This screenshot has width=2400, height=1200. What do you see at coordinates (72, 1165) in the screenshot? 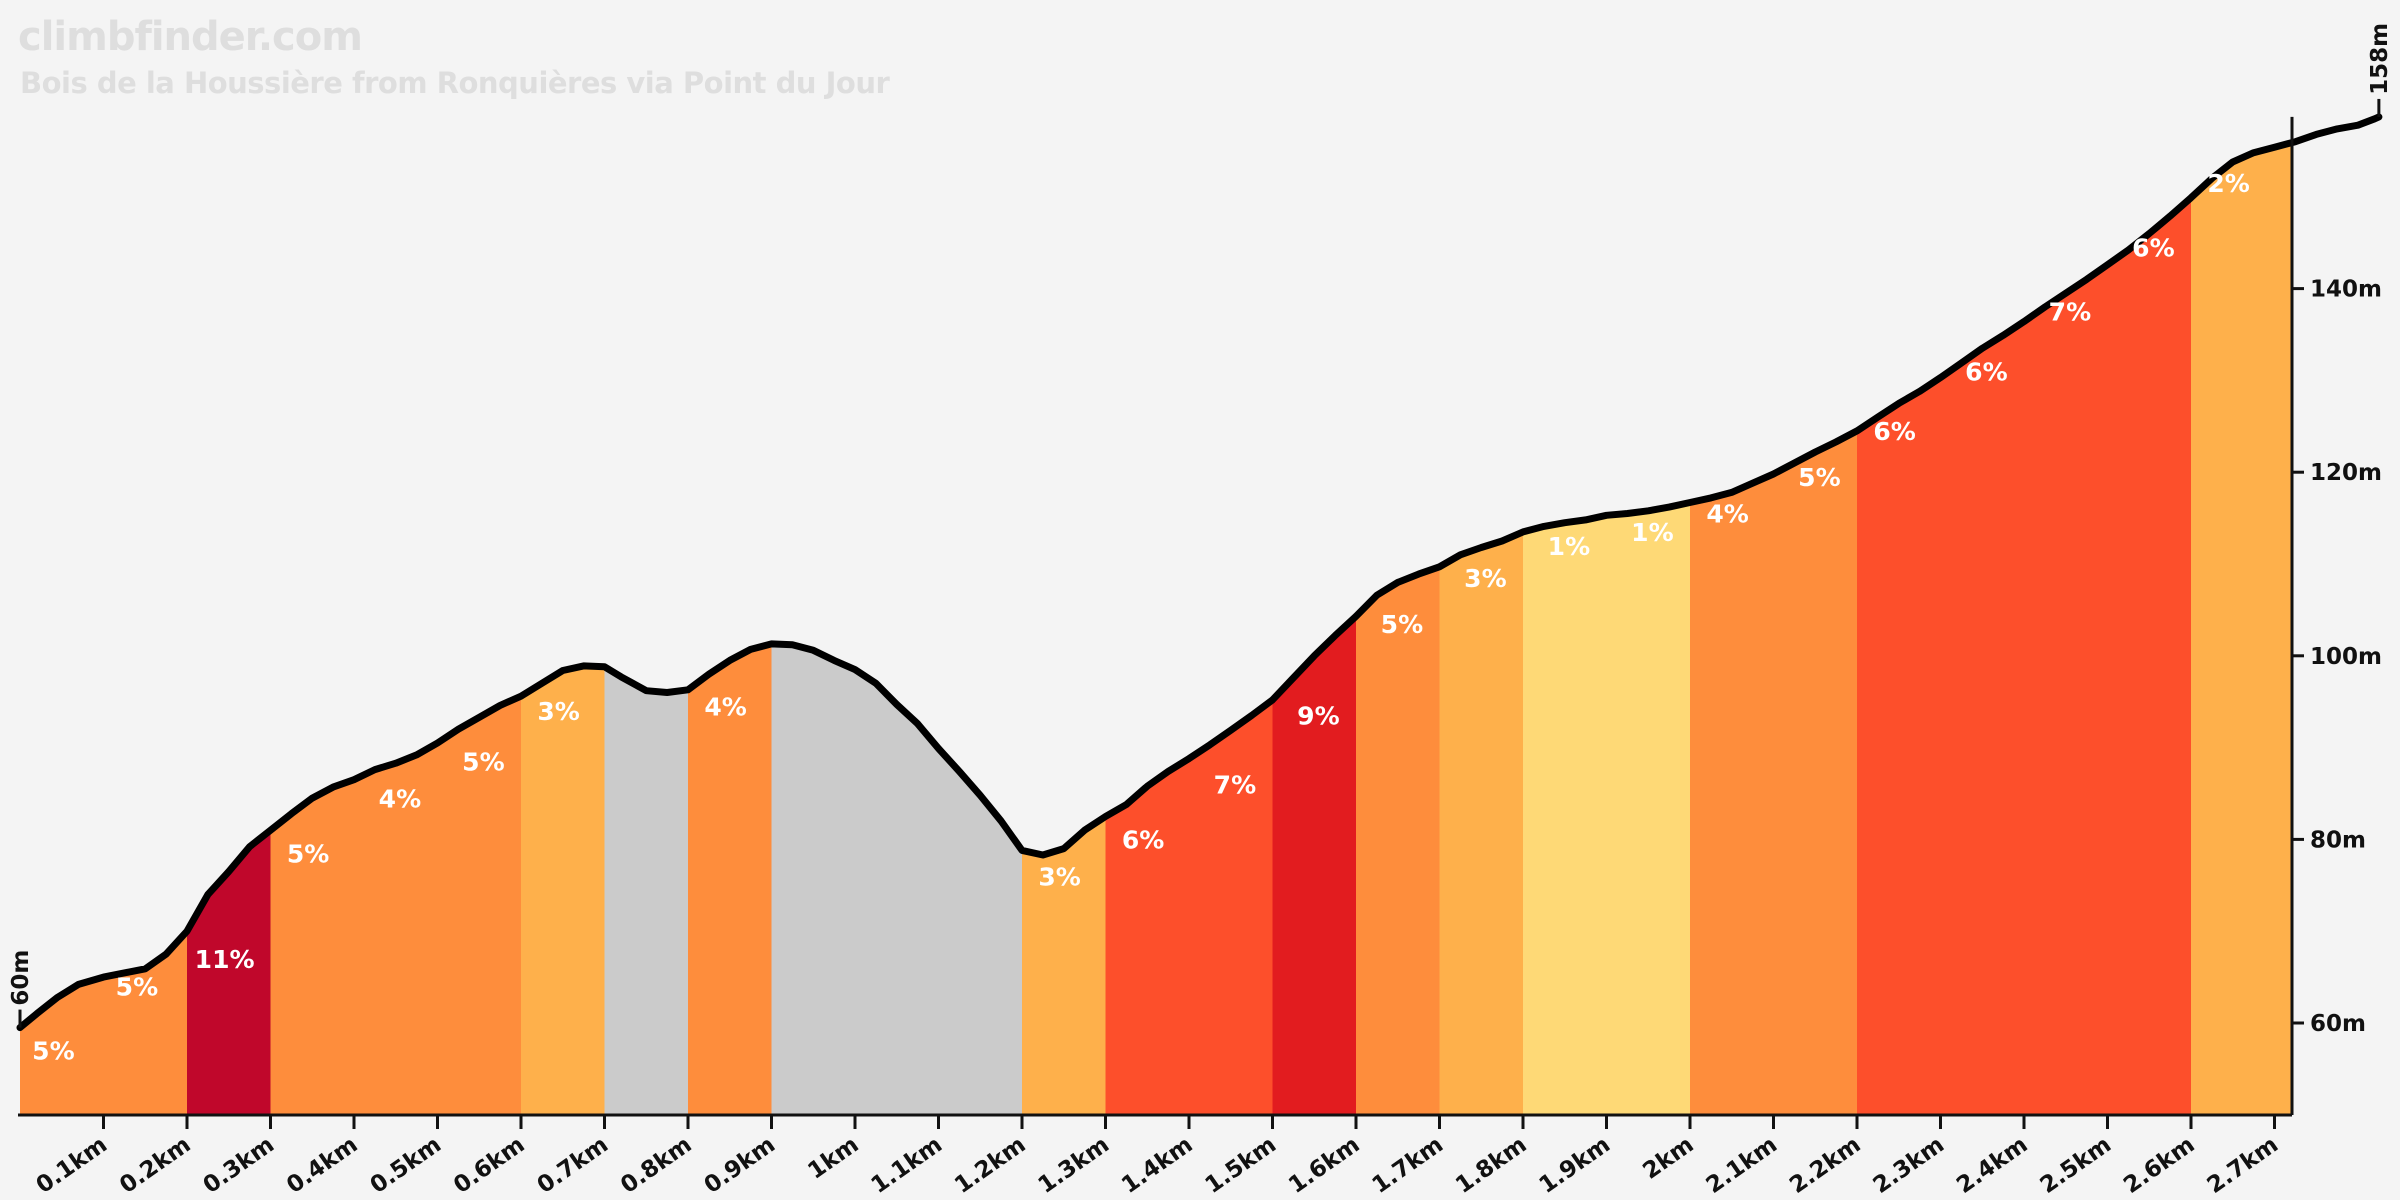
I see `x-tick-label: 0.1km` at bounding box center [72, 1165].